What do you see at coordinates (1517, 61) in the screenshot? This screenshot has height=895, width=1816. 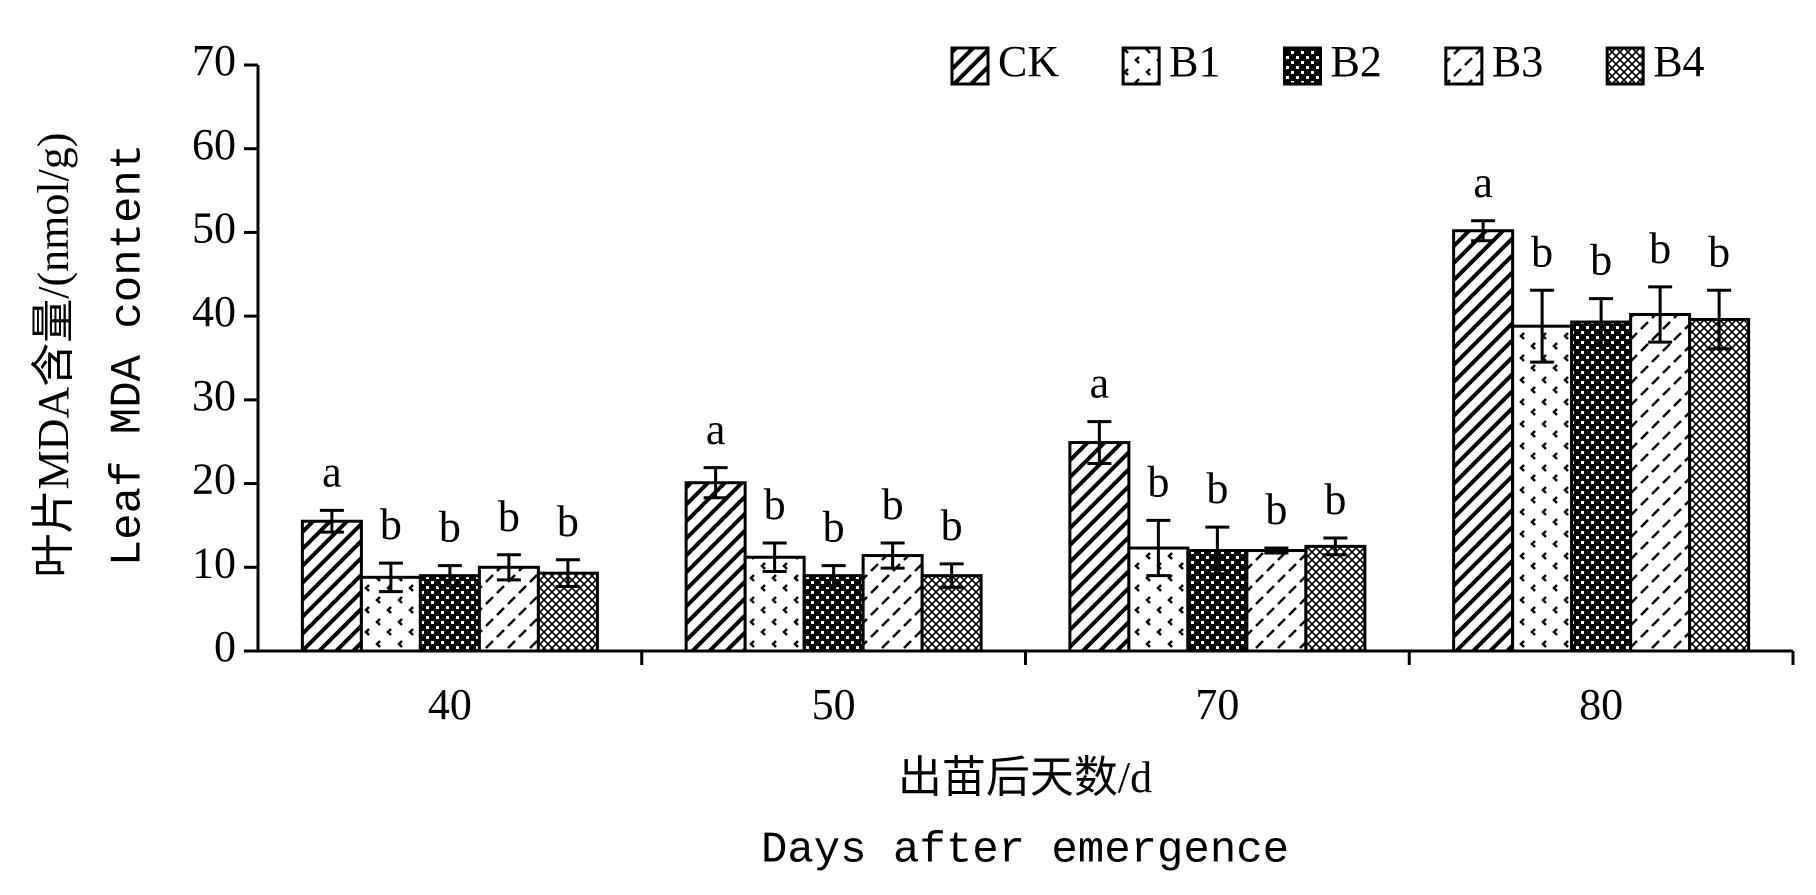 I see `legend-label: B3` at bounding box center [1517, 61].